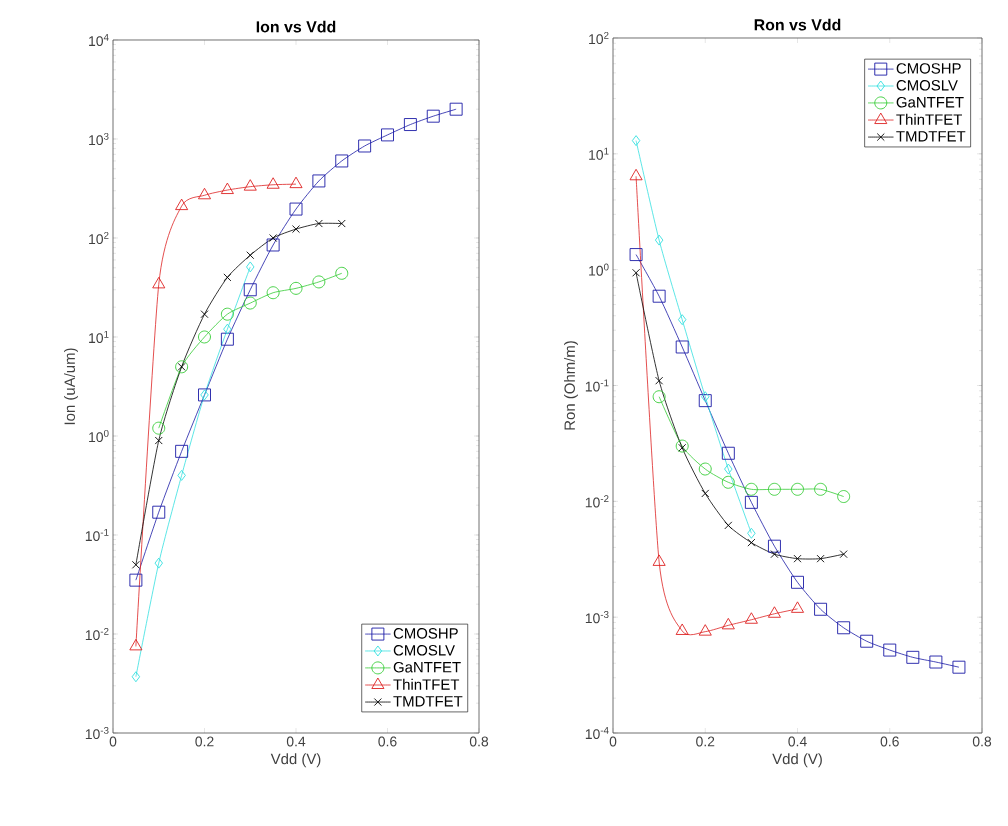  Describe the element at coordinates (296, 26) in the screenshot. I see `chart-title: Ion vs Vdd` at that location.